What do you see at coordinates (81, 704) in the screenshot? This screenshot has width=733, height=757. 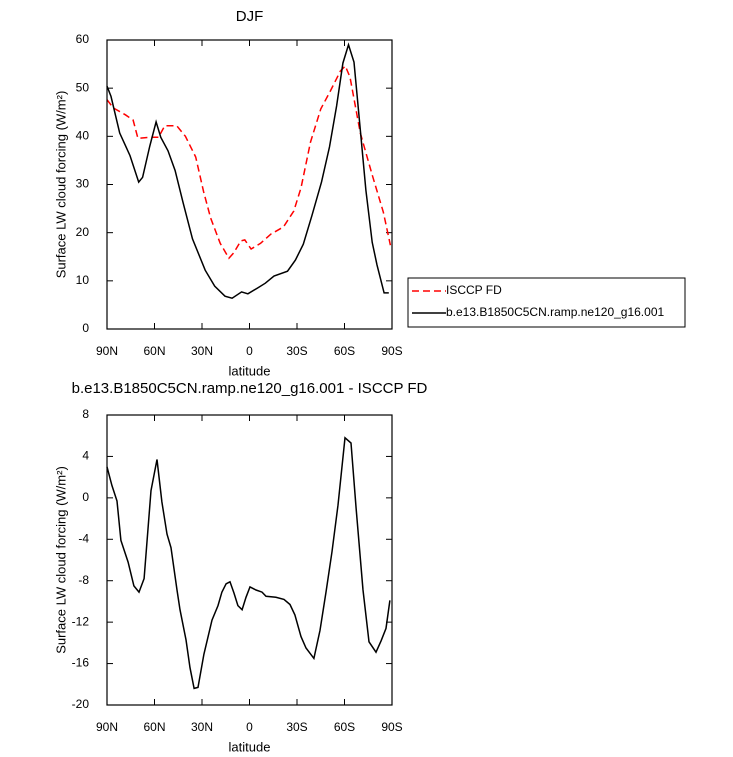 I see `y-tick-label: -20` at bounding box center [81, 704].